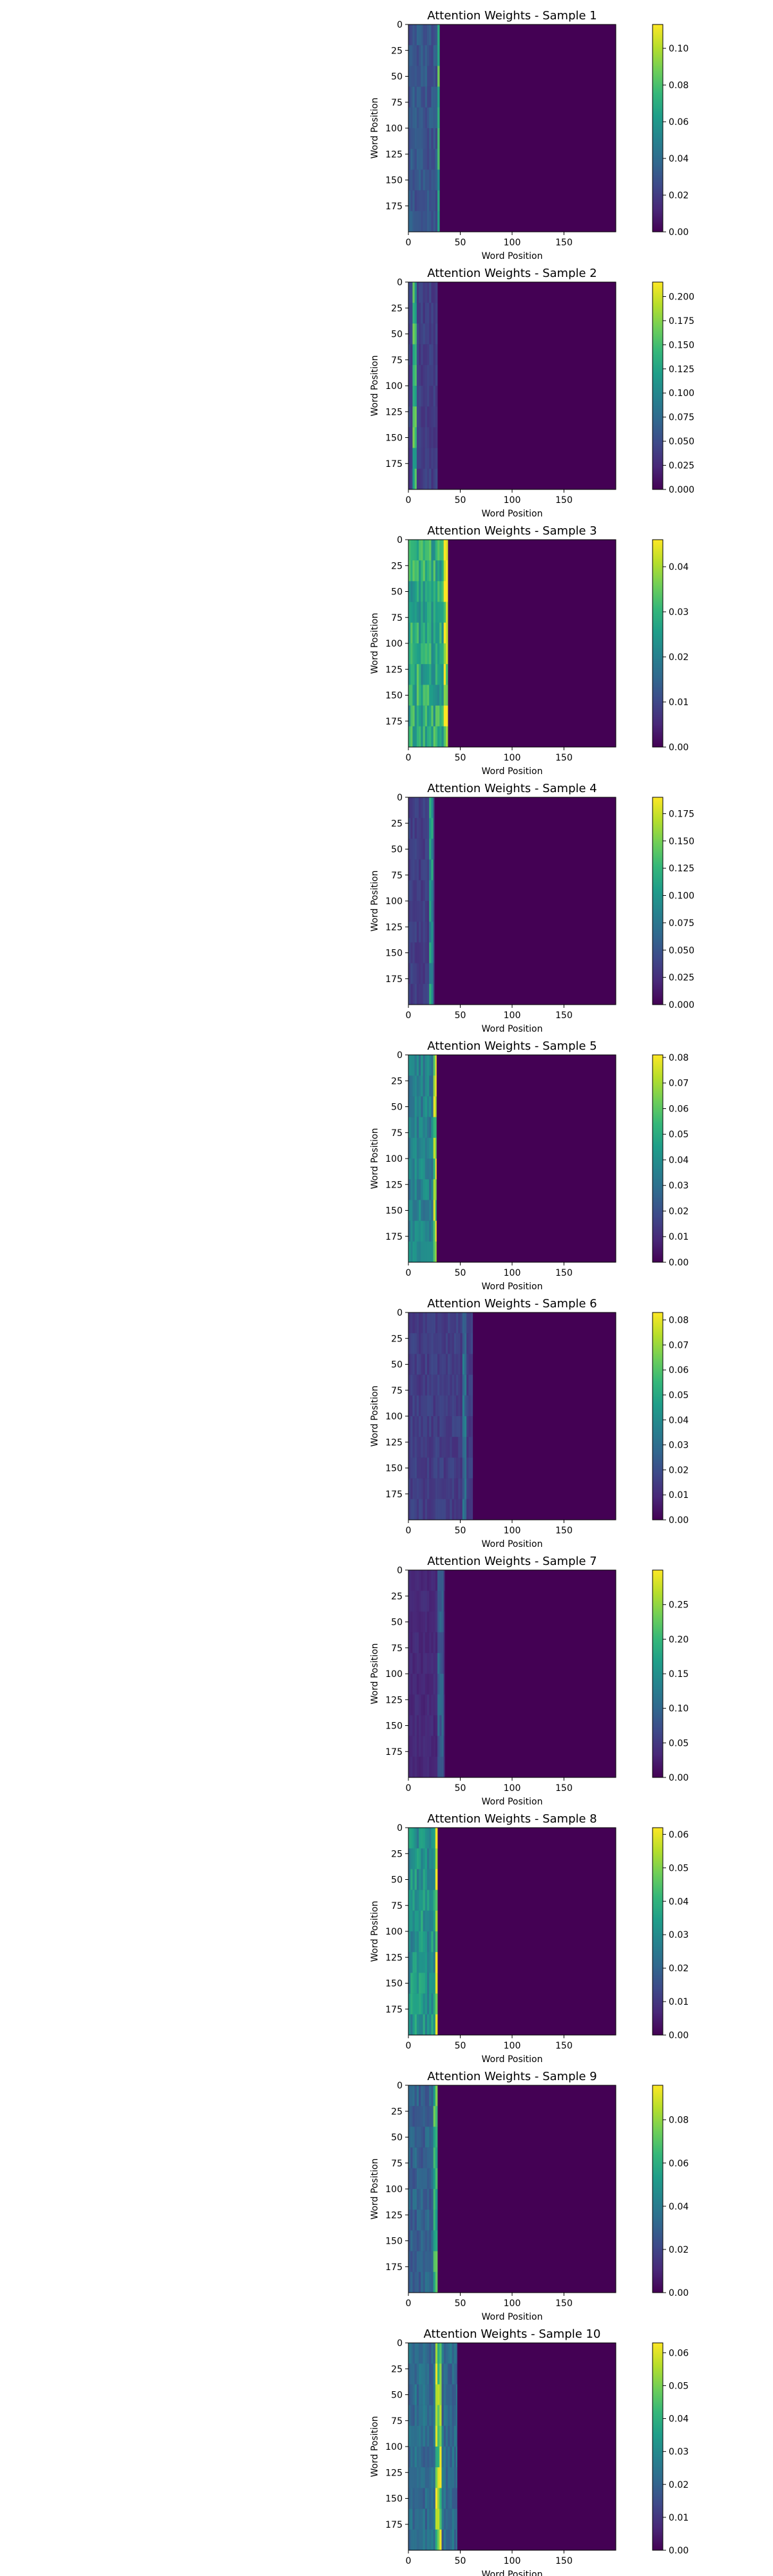  Describe the element at coordinates (681, 897) in the screenshot. I see `colorbar-tick-label: 0.100` at that location.